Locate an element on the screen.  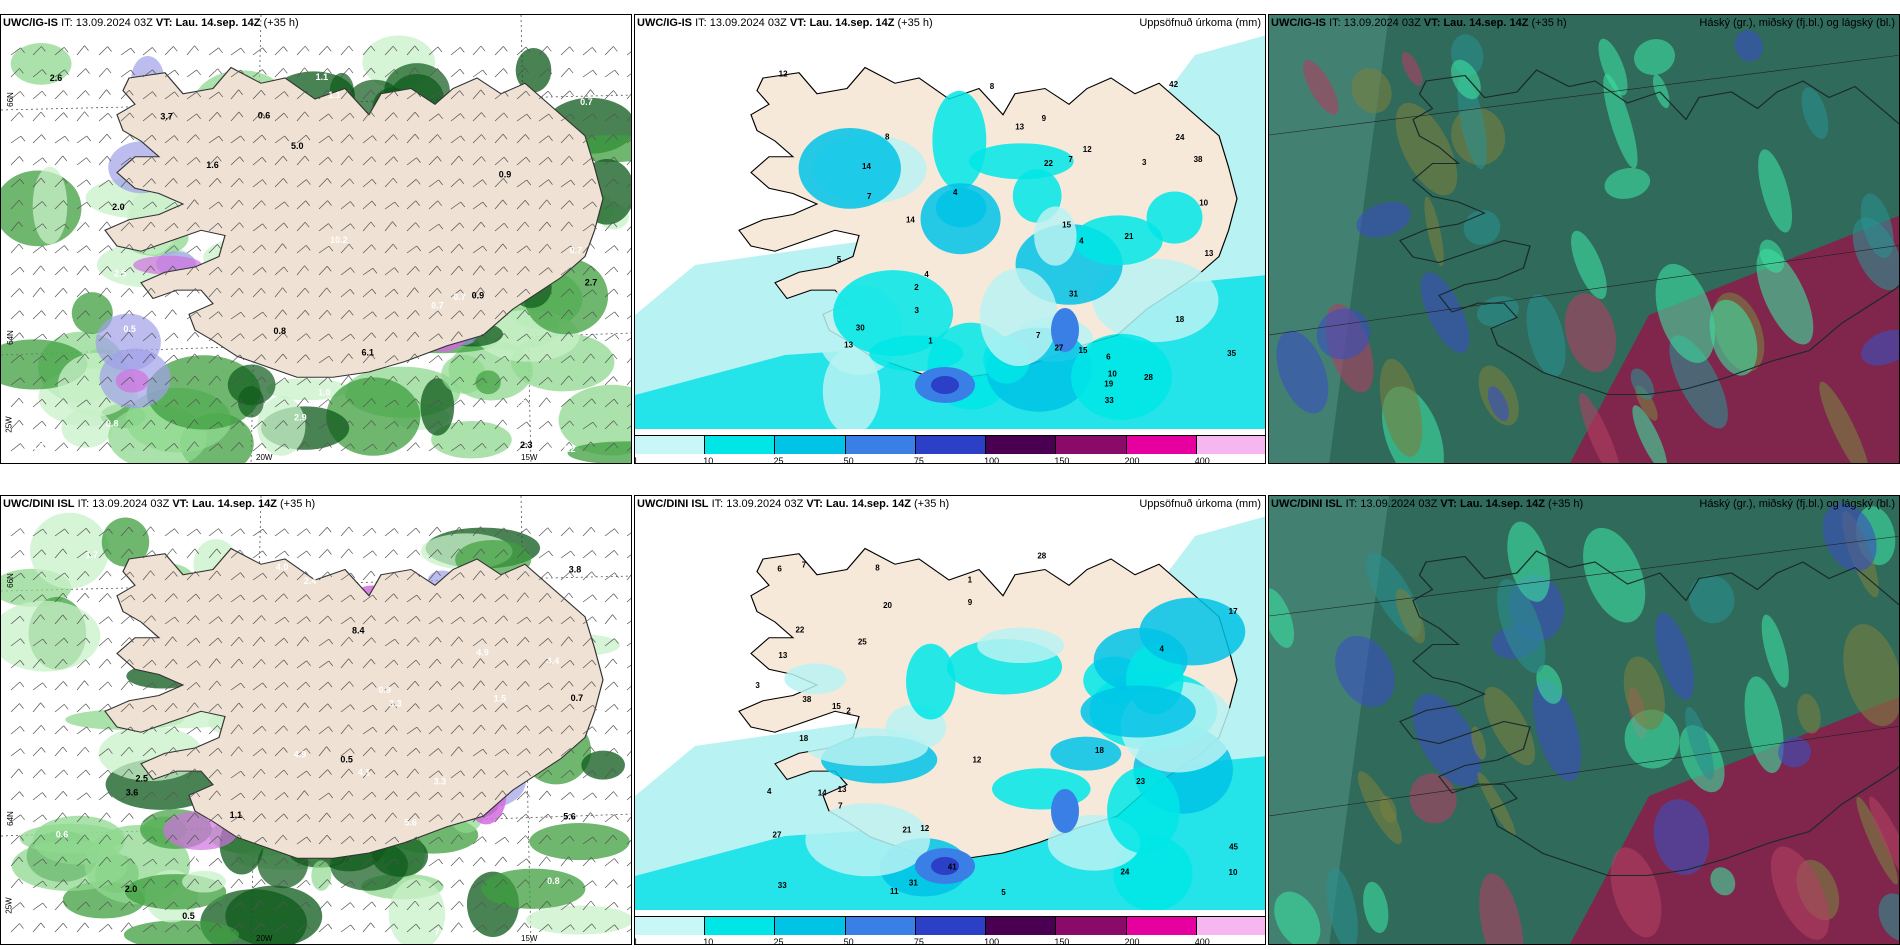
precip-value: 3 is located at coordinates (757, 685).